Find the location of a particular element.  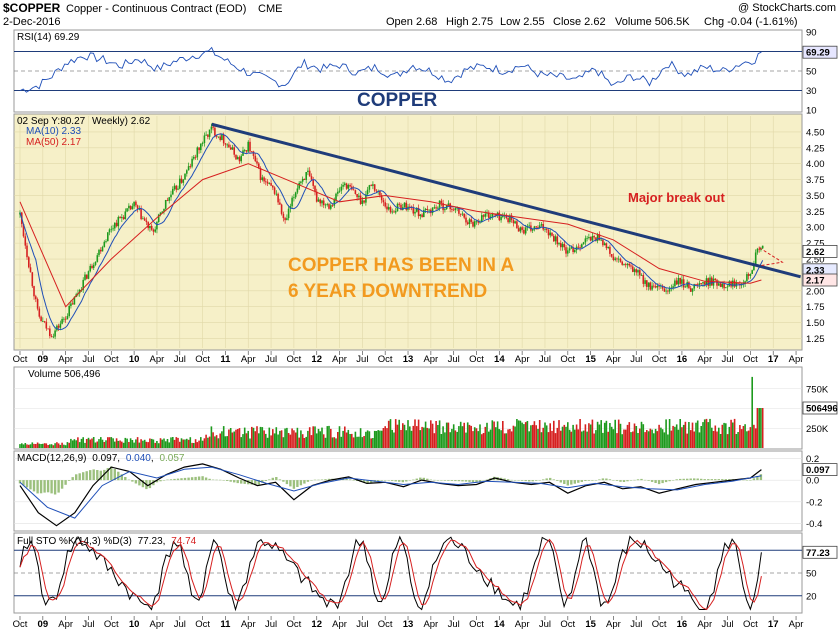

x-tick-label: Oct is located at coordinates (659, 624).